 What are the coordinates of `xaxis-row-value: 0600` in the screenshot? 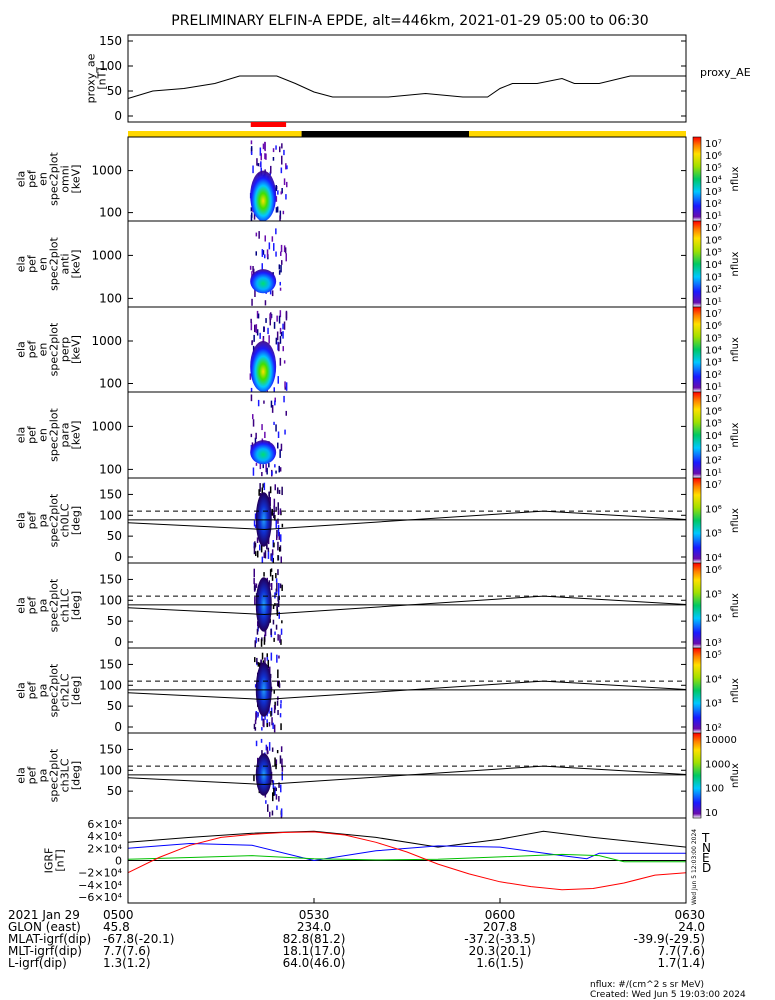 It's located at (500, 915).